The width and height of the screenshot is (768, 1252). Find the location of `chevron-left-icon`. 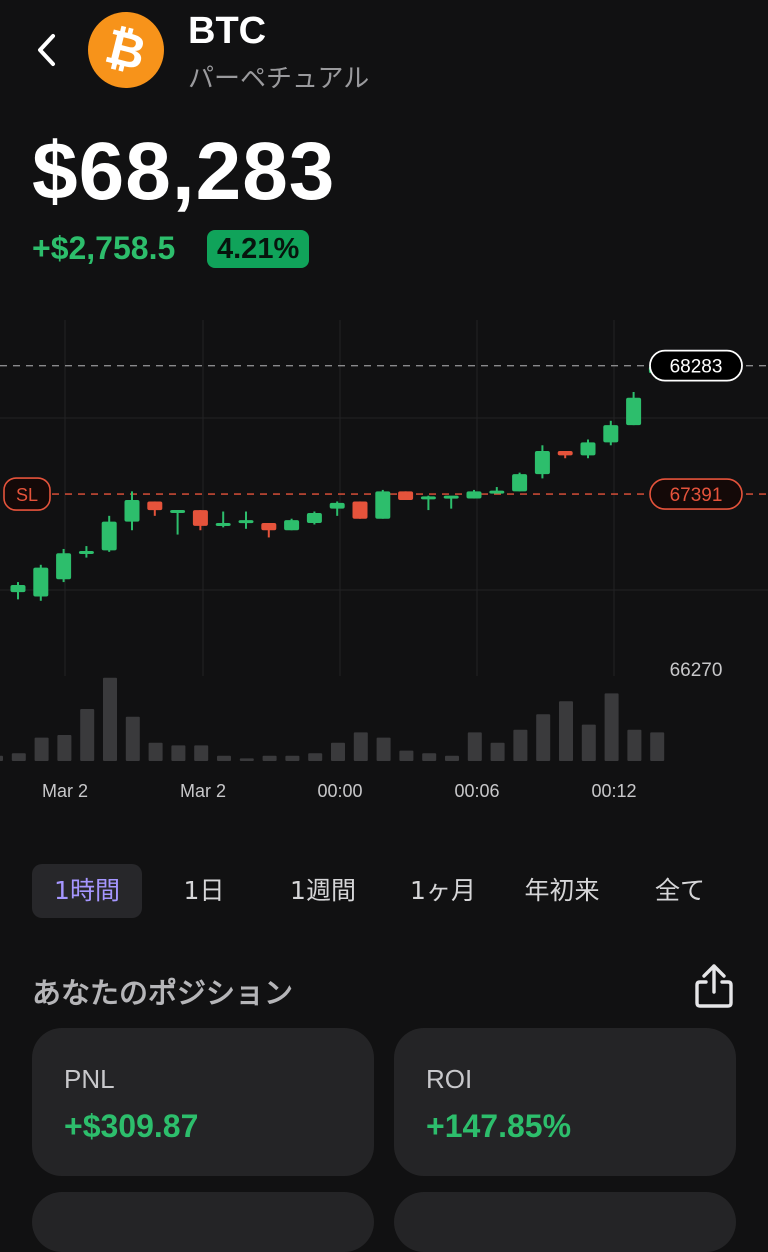

chevron-left-icon is located at coordinates (46, 50).